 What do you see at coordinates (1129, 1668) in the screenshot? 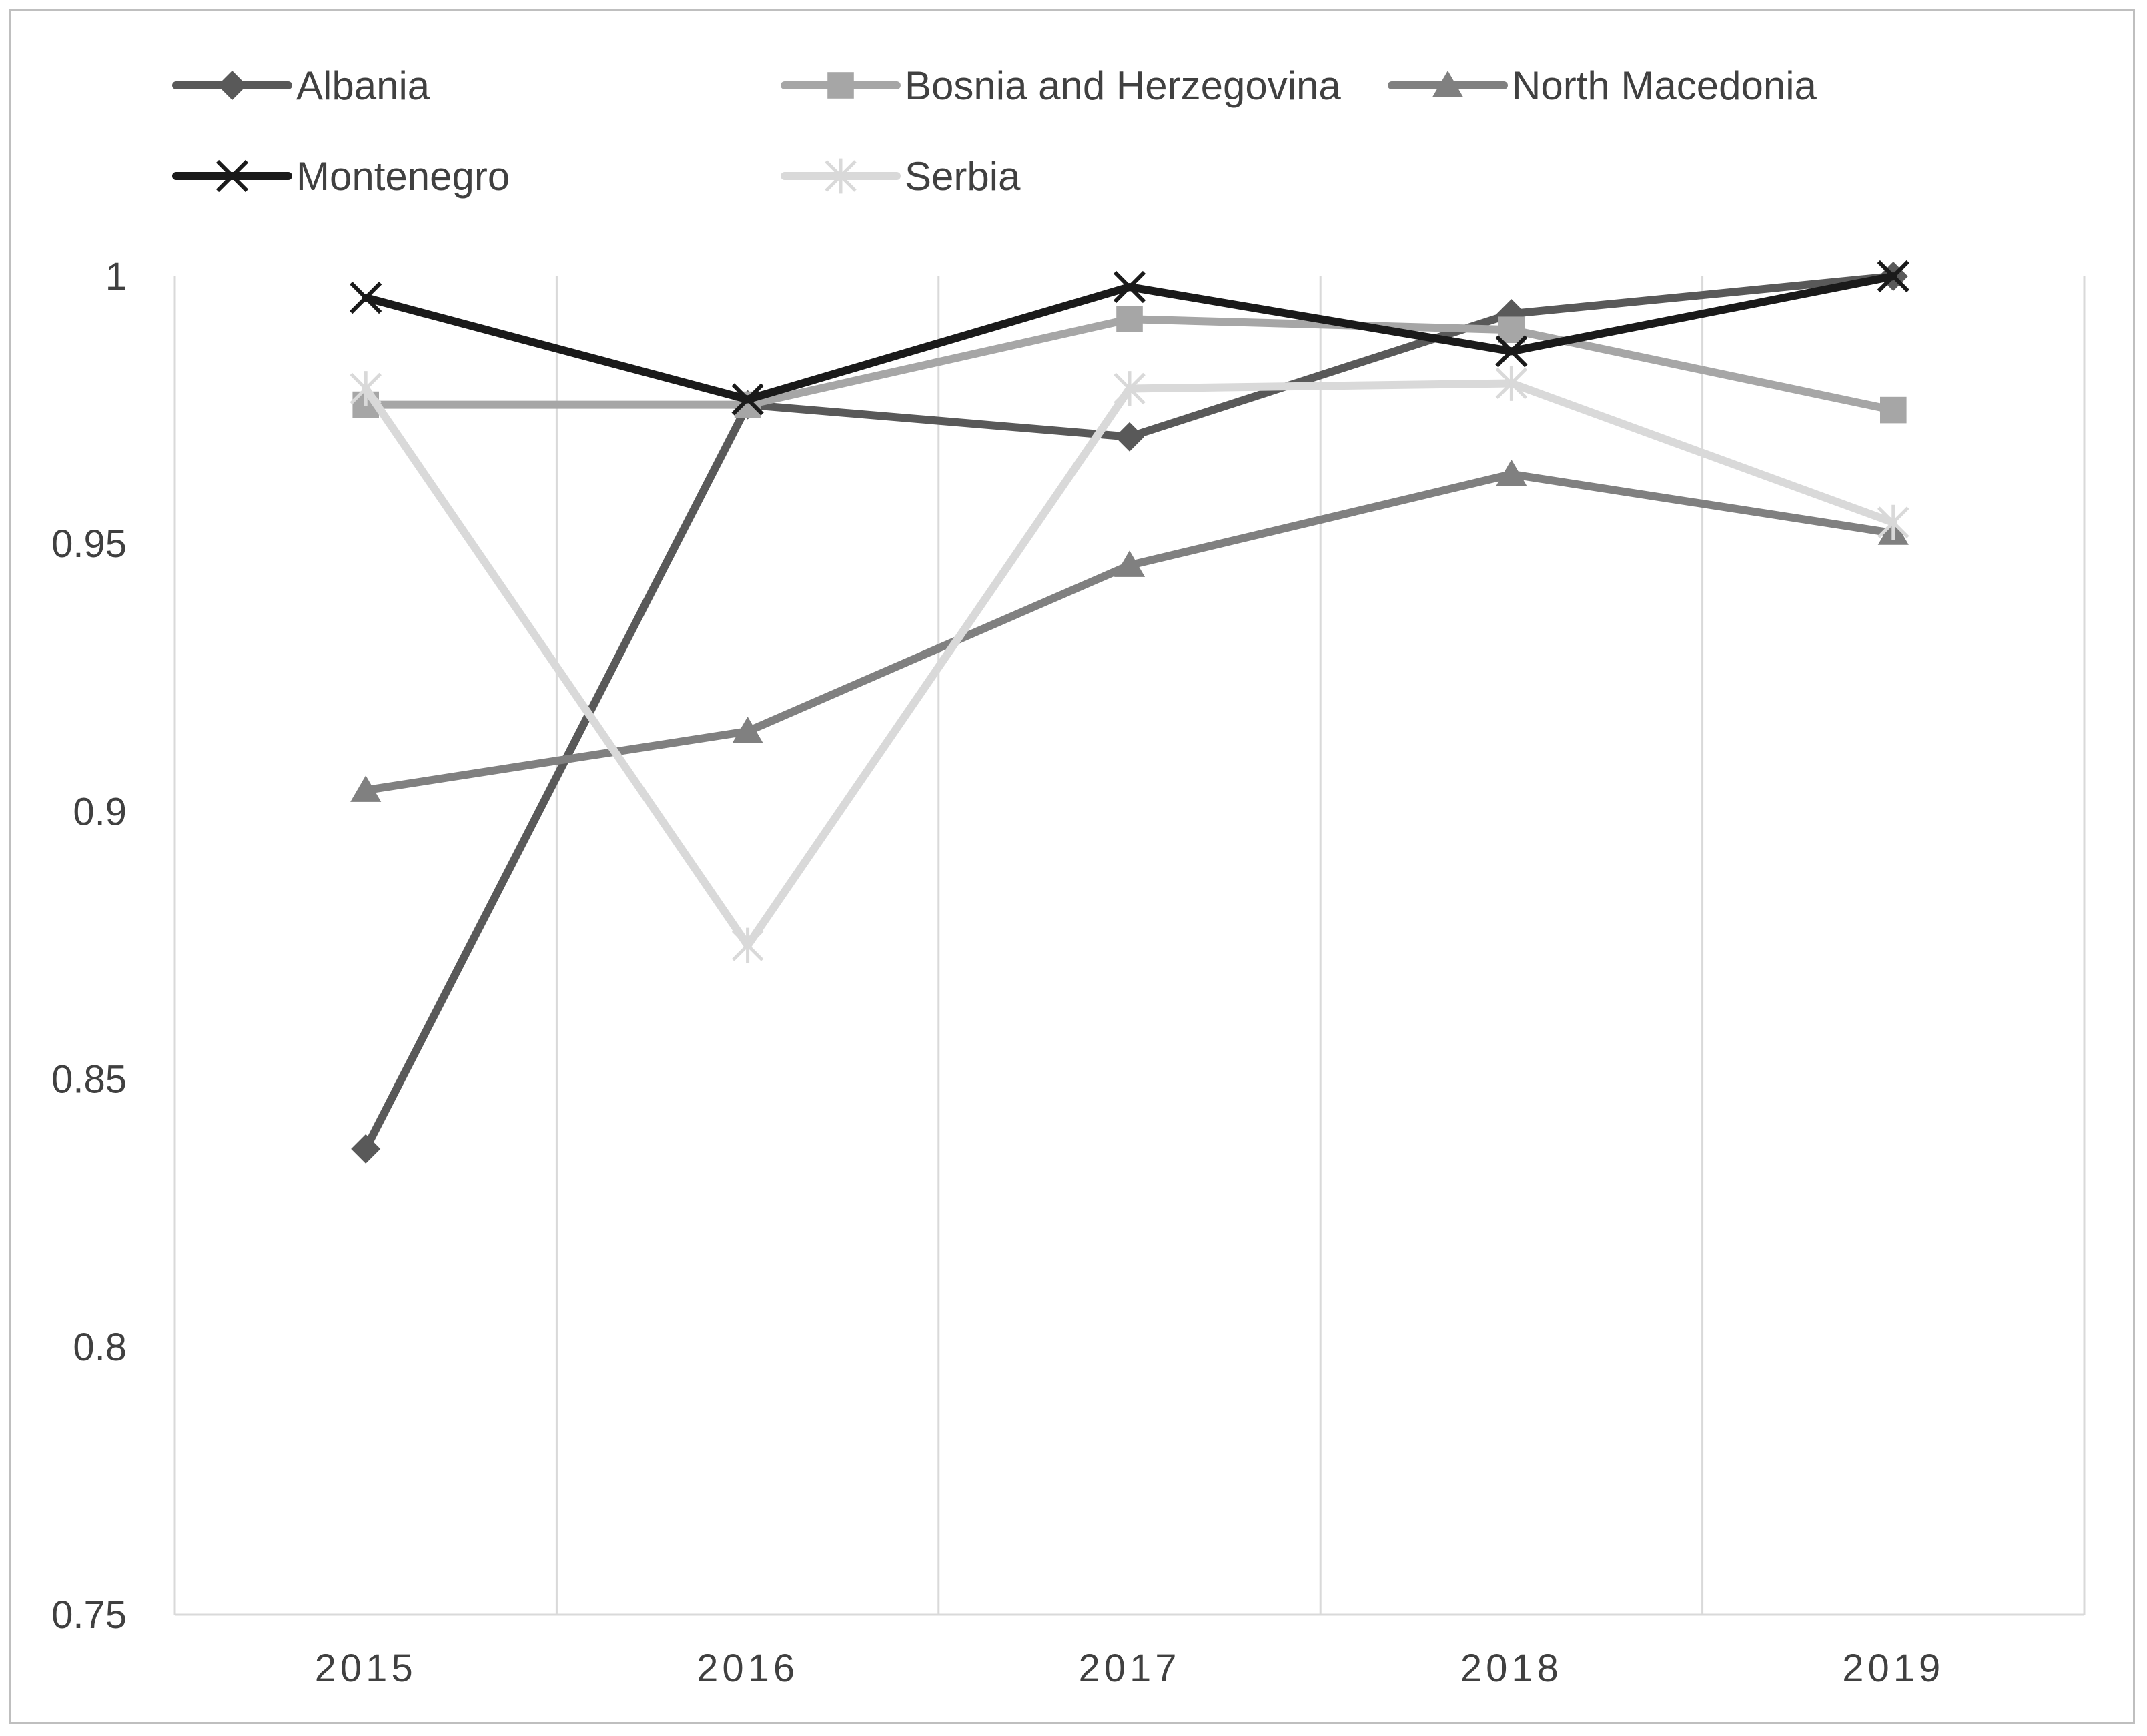
I see `x-tick-label: 2017` at bounding box center [1129, 1668].